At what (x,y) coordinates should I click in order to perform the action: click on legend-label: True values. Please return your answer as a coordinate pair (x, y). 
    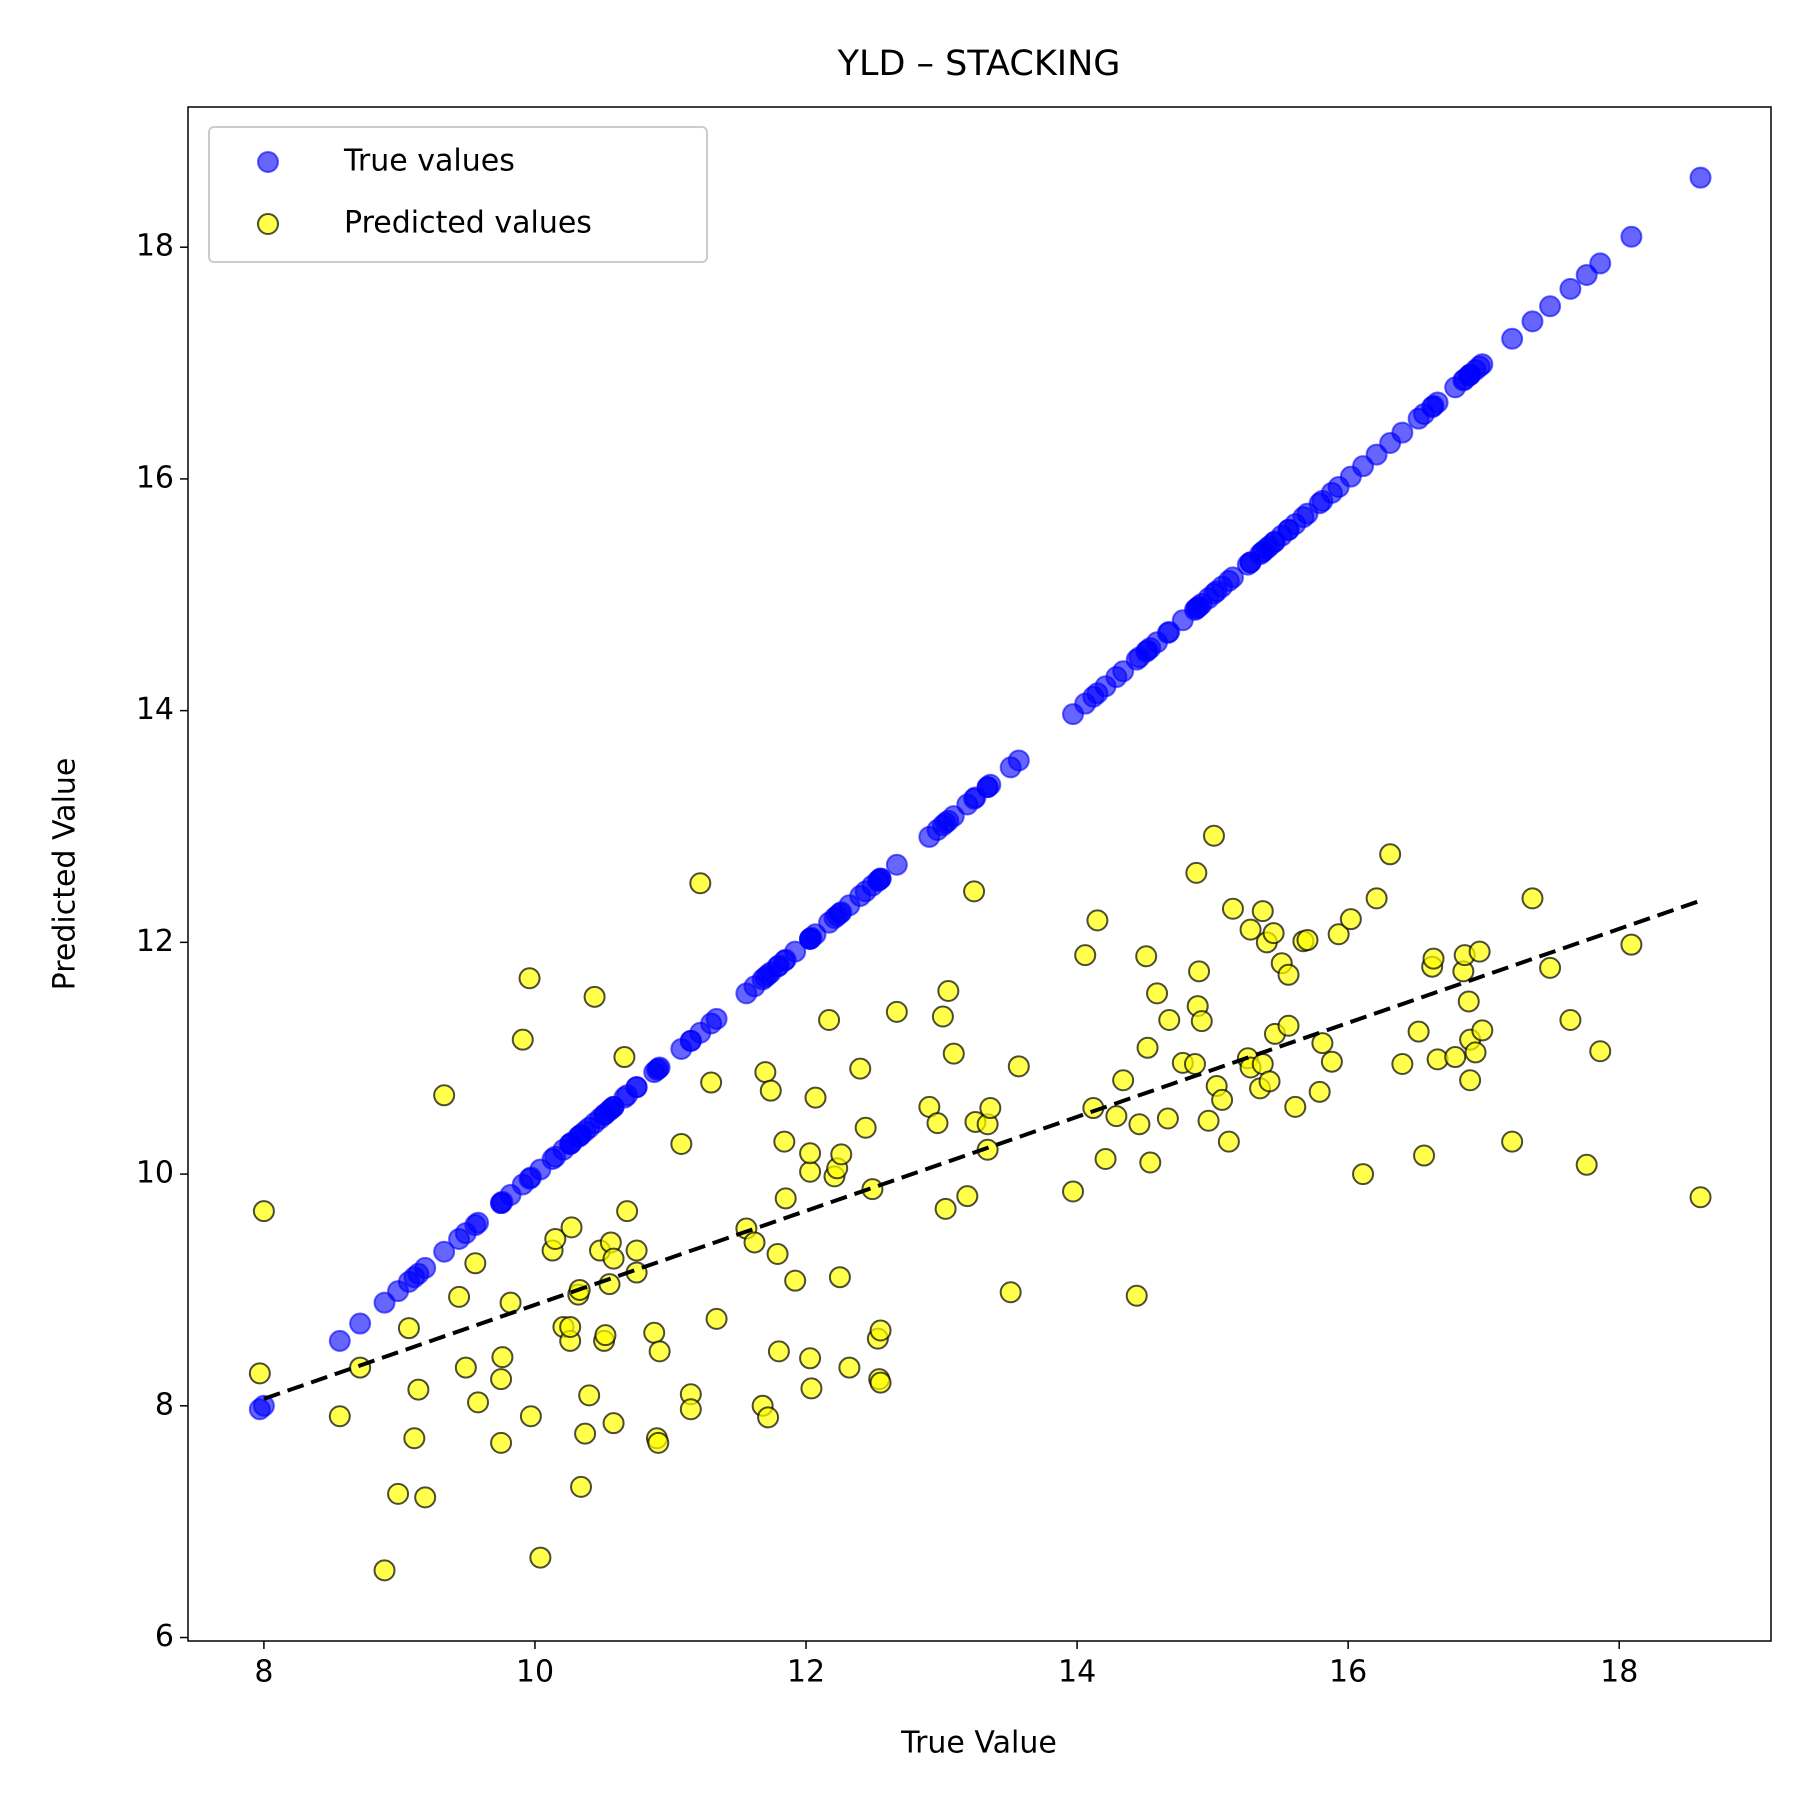
    Looking at the image, I should click on (429, 161).